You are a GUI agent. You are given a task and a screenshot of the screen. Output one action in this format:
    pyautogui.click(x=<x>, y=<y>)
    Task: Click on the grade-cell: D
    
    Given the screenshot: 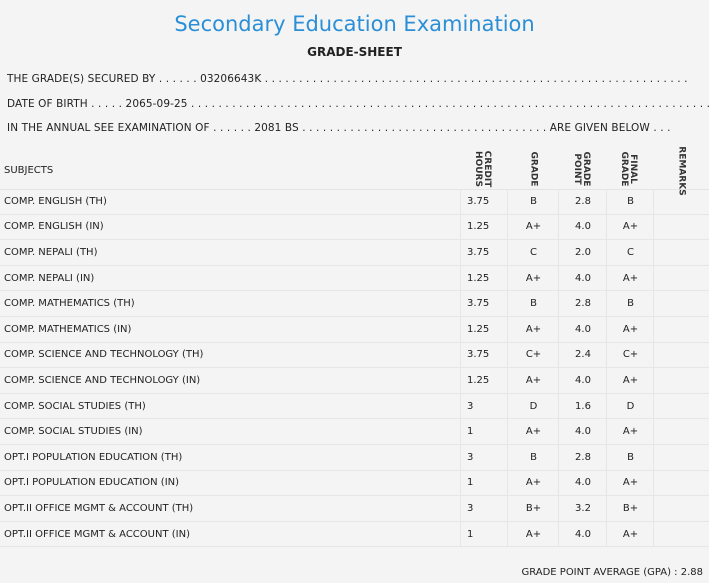 What is the action you would take?
    pyautogui.click(x=533, y=406)
    